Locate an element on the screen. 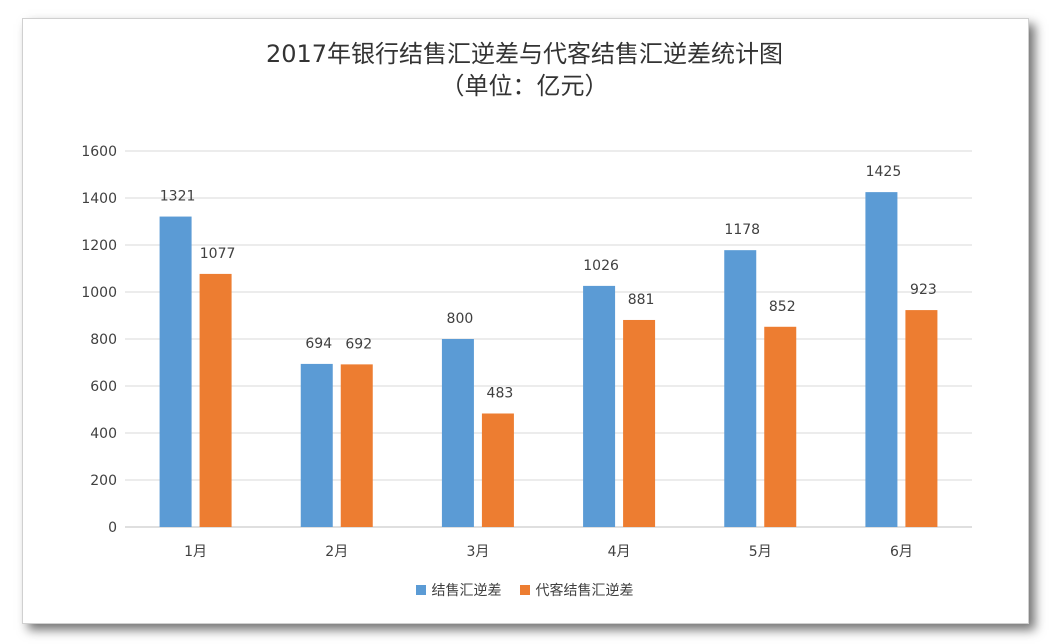  data-label: 923 is located at coordinates (923, 290).